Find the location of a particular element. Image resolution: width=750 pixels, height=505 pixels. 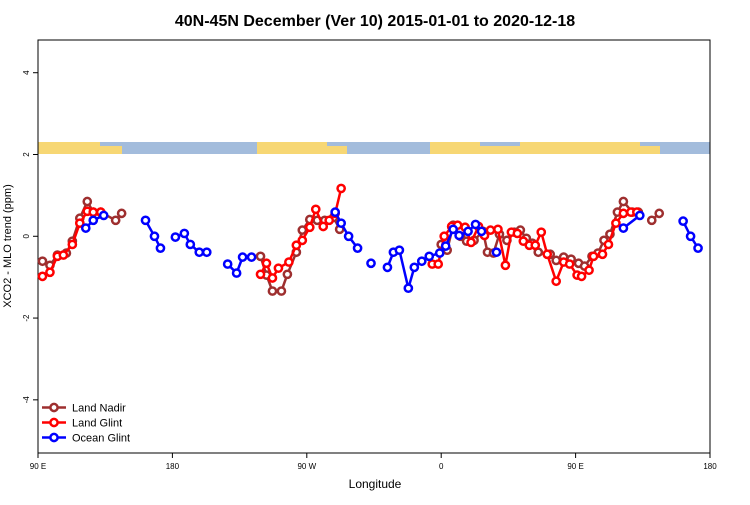

x-tick-label: 90 W is located at coordinates (306, 466).